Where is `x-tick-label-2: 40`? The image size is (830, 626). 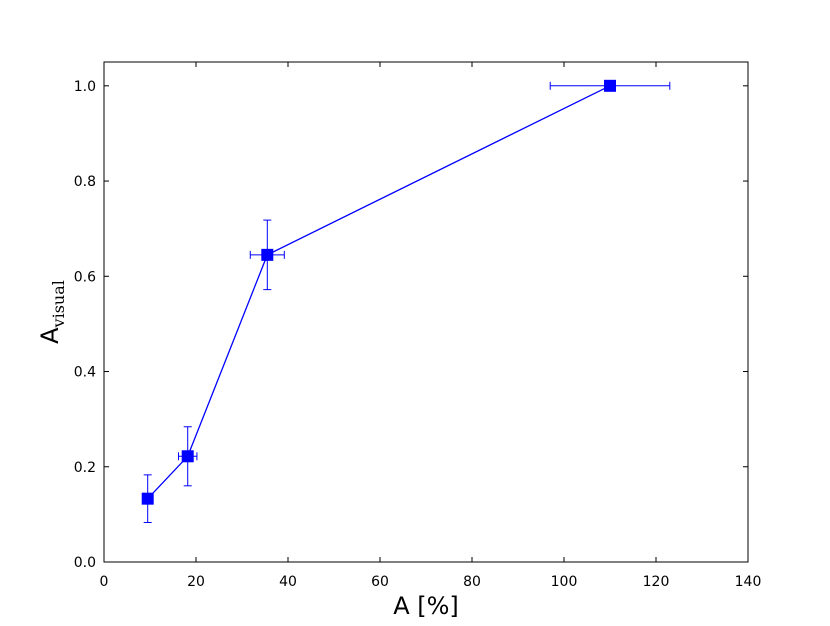 x-tick-label-2: 40 is located at coordinates (288, 582).